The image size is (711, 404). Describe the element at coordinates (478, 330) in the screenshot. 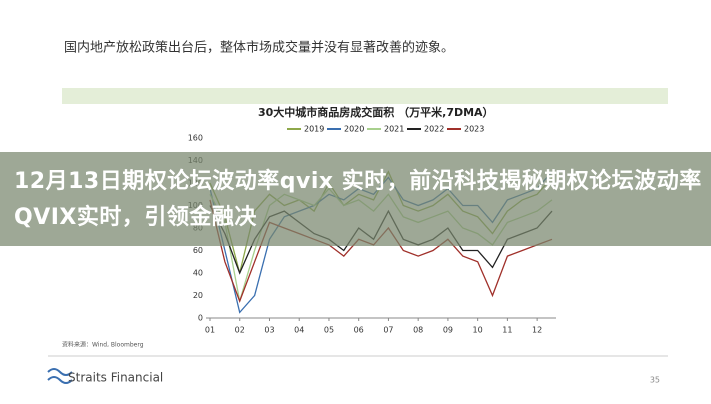

I see `x-tick-label: 10` at that location.